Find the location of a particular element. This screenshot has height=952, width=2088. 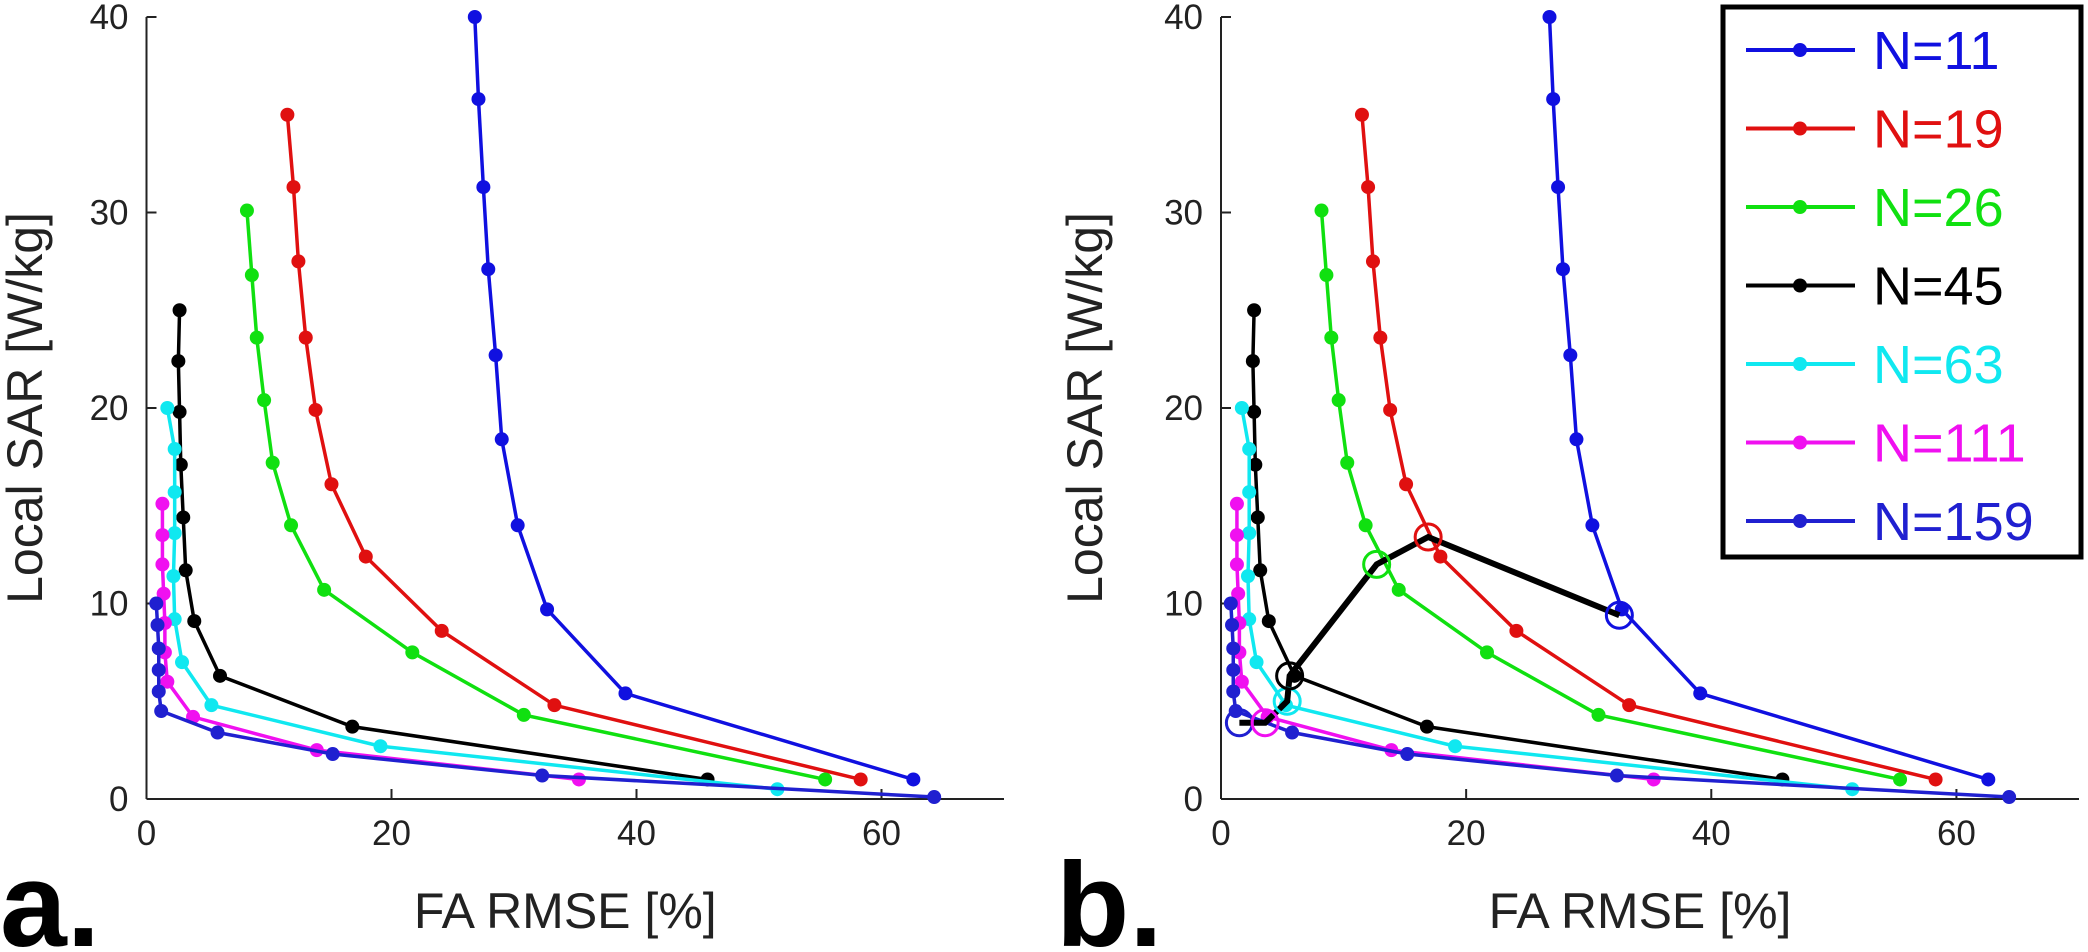

y-tick-label: 40 is located at coordinates (1183, 18).